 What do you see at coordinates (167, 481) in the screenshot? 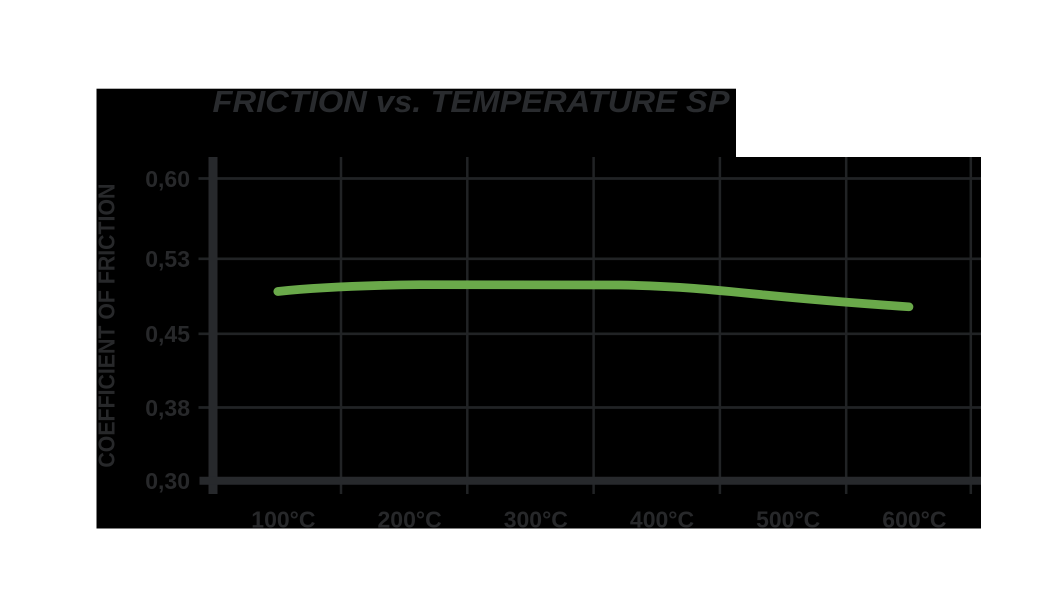
I see `svg-text: 0,30` at bounding box center [167, 481].